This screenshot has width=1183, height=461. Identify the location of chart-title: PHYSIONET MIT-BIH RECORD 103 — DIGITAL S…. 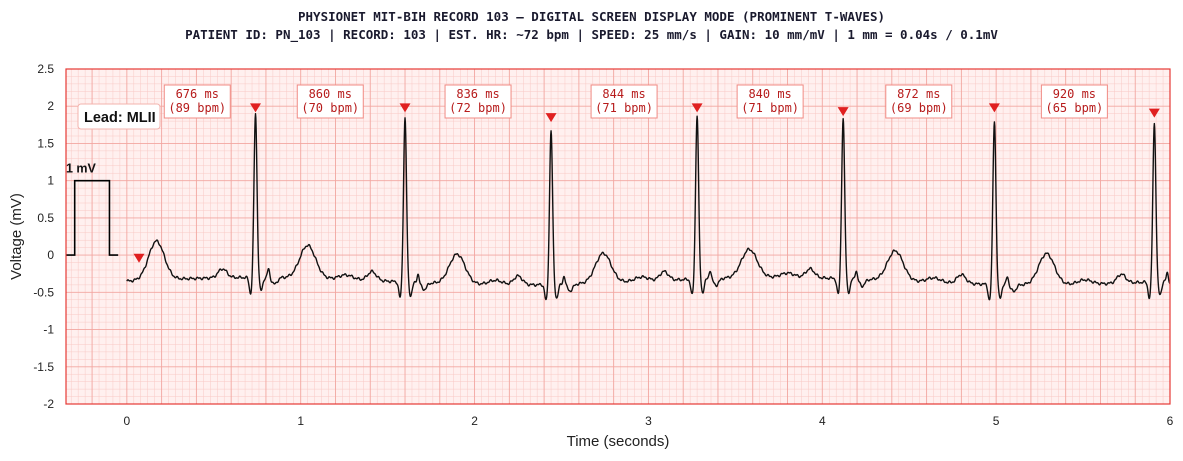
(591, 16).